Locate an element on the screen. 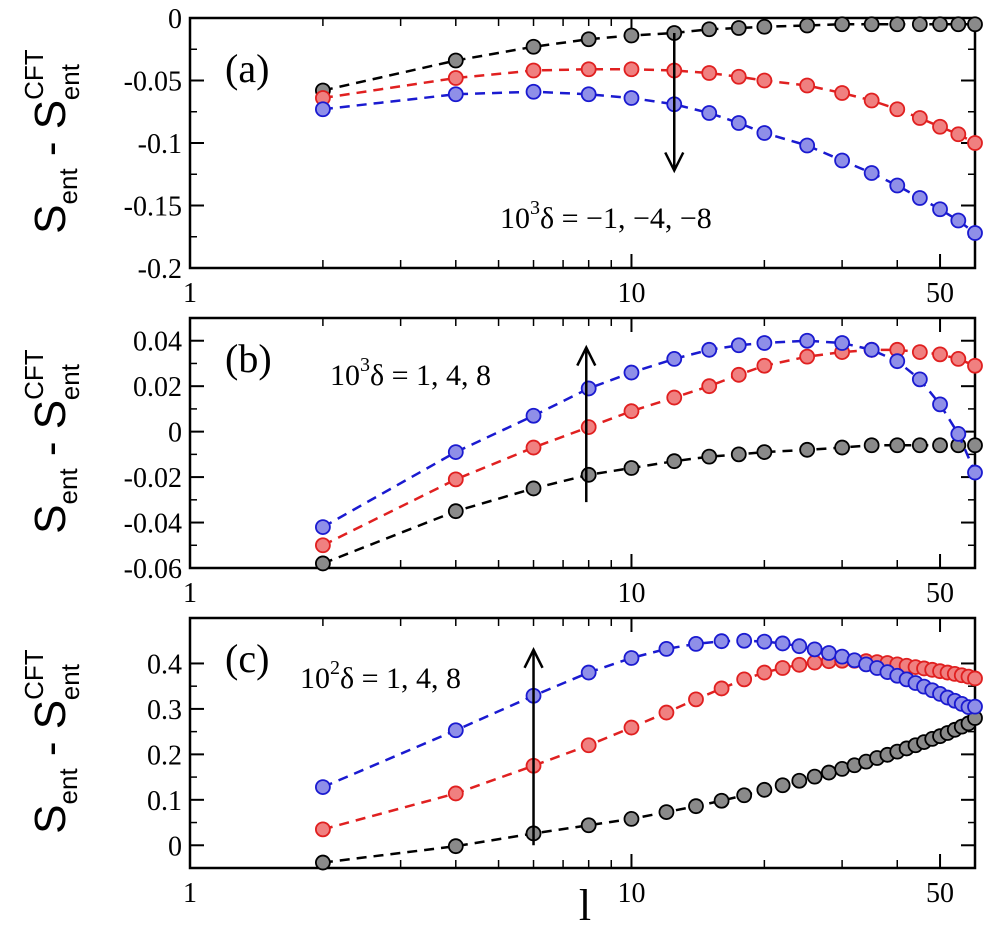 The height and width of the screenshot is (927, 996). annotation-text: δ = 1, 4, 8 is located at coordinates (430, 375).